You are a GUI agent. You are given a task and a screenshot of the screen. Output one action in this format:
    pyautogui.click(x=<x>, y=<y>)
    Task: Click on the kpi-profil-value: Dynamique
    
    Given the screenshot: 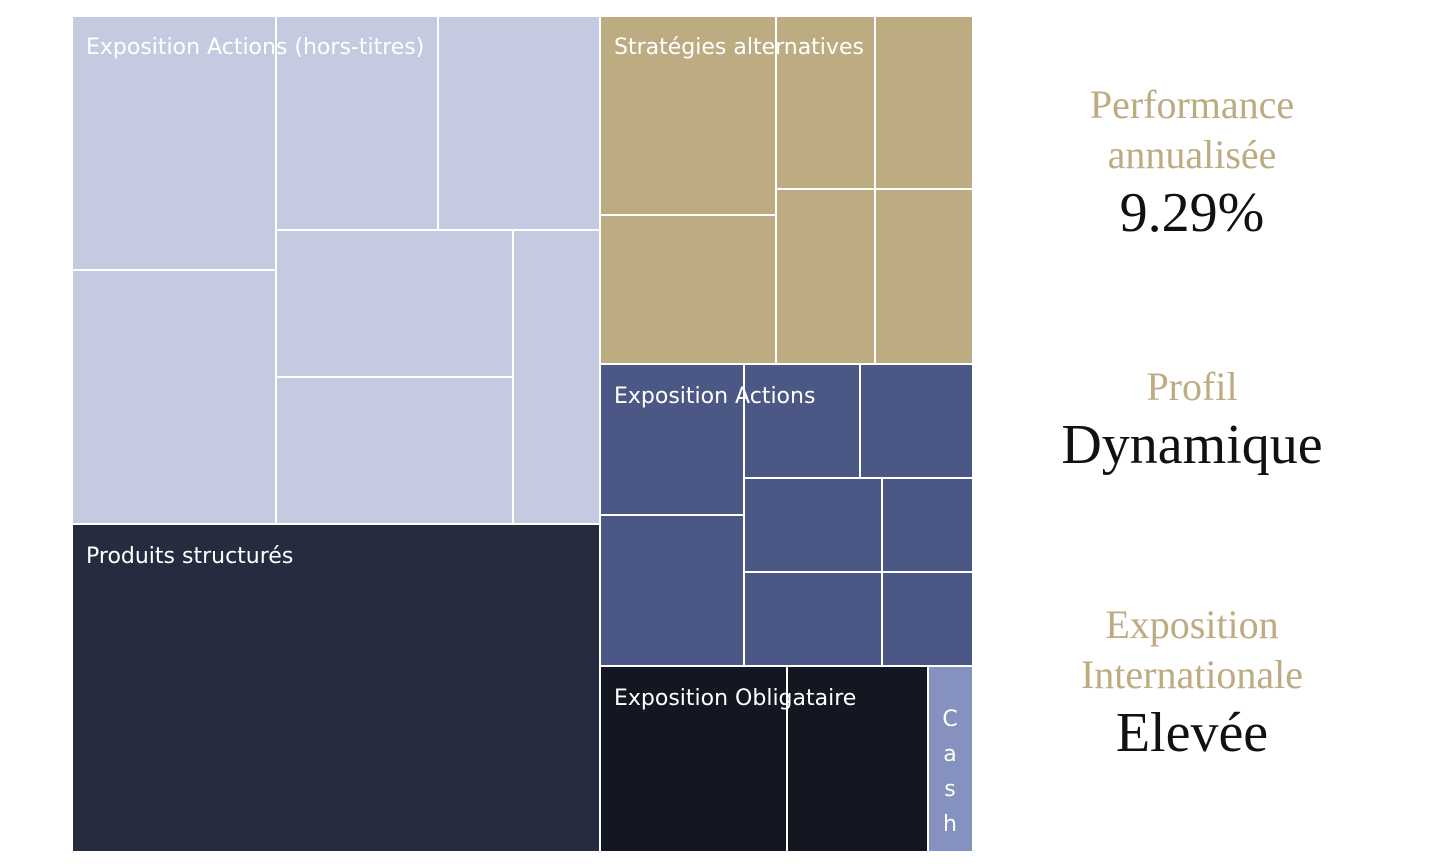 What is the action you would take?
    pyautogui.click(x=1192, y=445)
    